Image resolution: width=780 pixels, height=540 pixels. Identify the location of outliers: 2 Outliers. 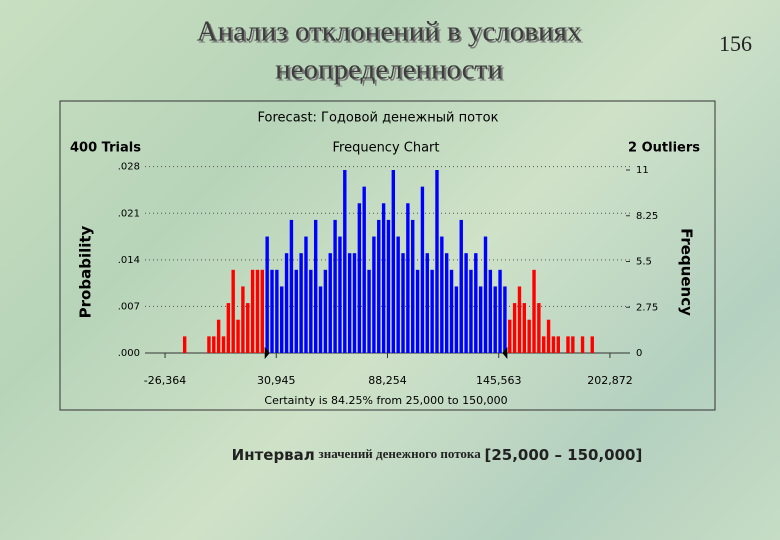
(664, 148).